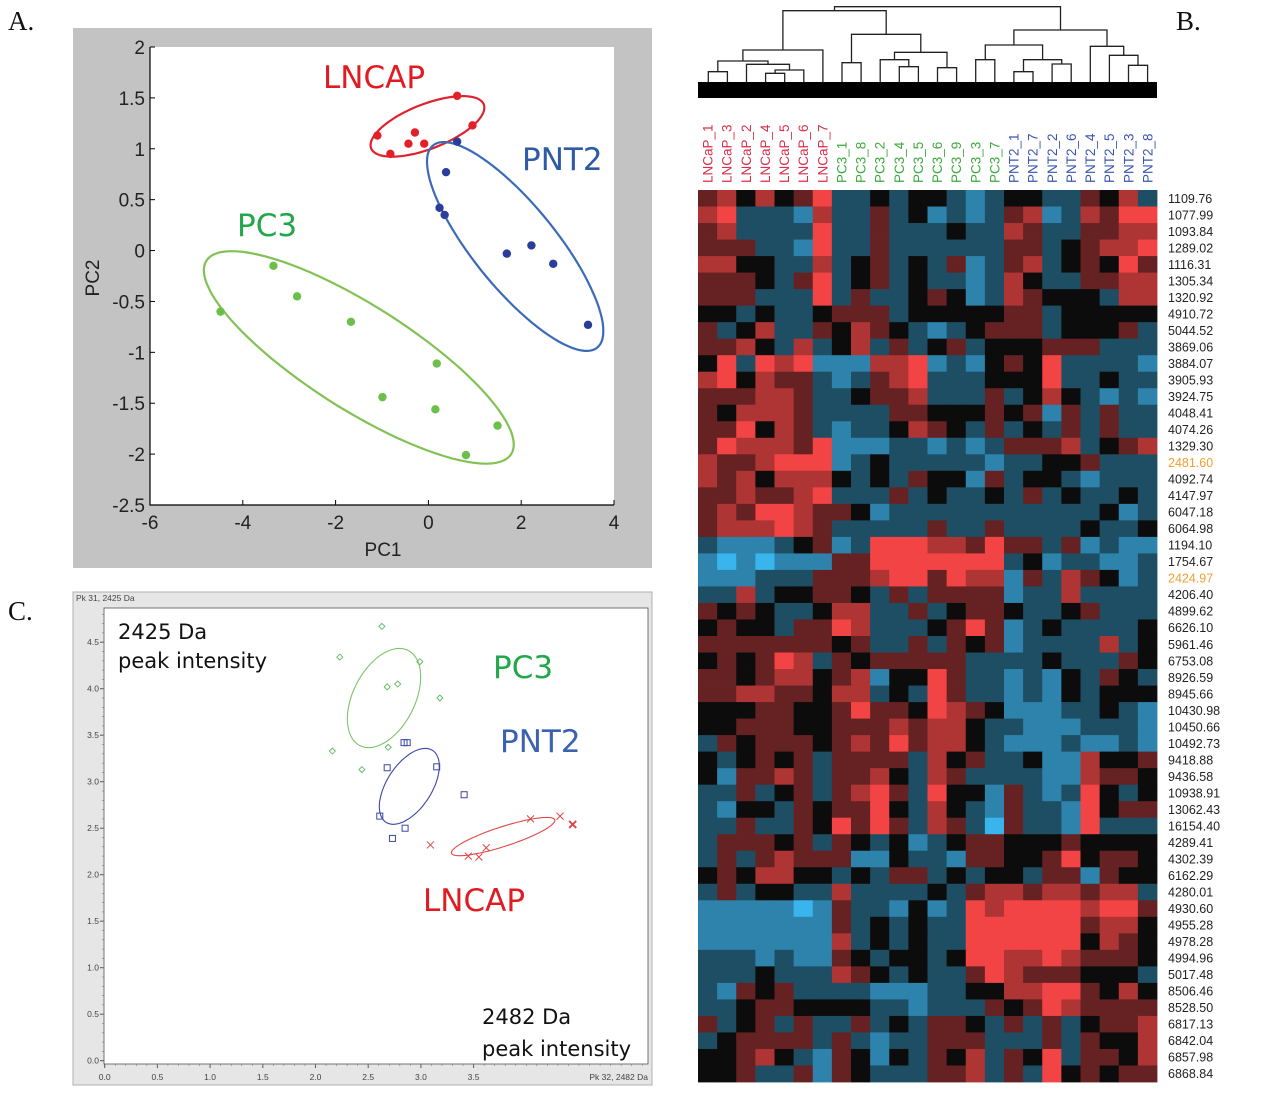 This screenshot has height=1097, width=1264. Describe the element at coordinates (358, 357) in the screenshot. I see `cluster-ellipse` at that location.